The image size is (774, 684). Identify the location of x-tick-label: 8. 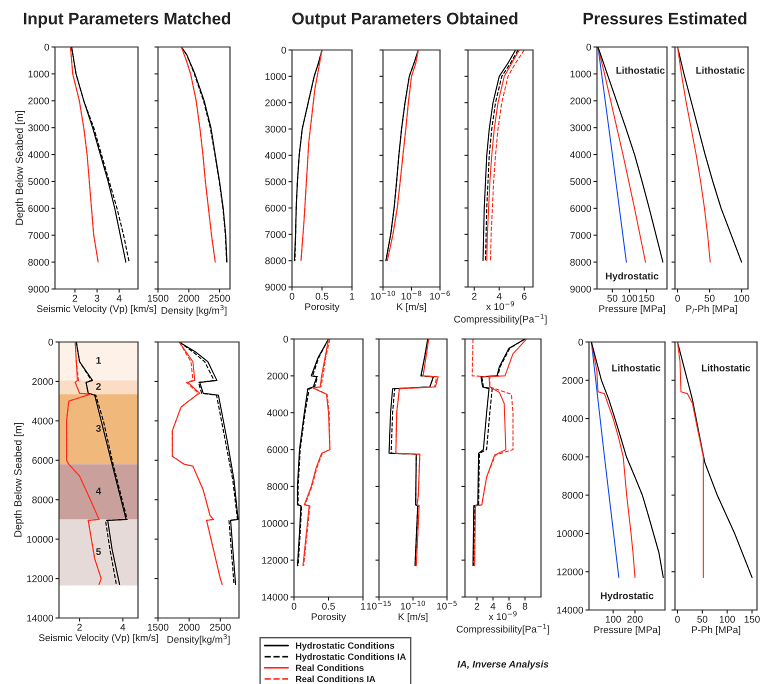
(525, 606).